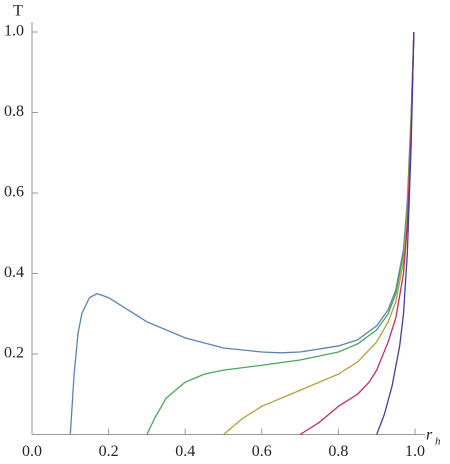 This screenshot has height=464, width=450. Describe the element at coordinates (395, 233) in the screenshot. I see `line-series` at that location.